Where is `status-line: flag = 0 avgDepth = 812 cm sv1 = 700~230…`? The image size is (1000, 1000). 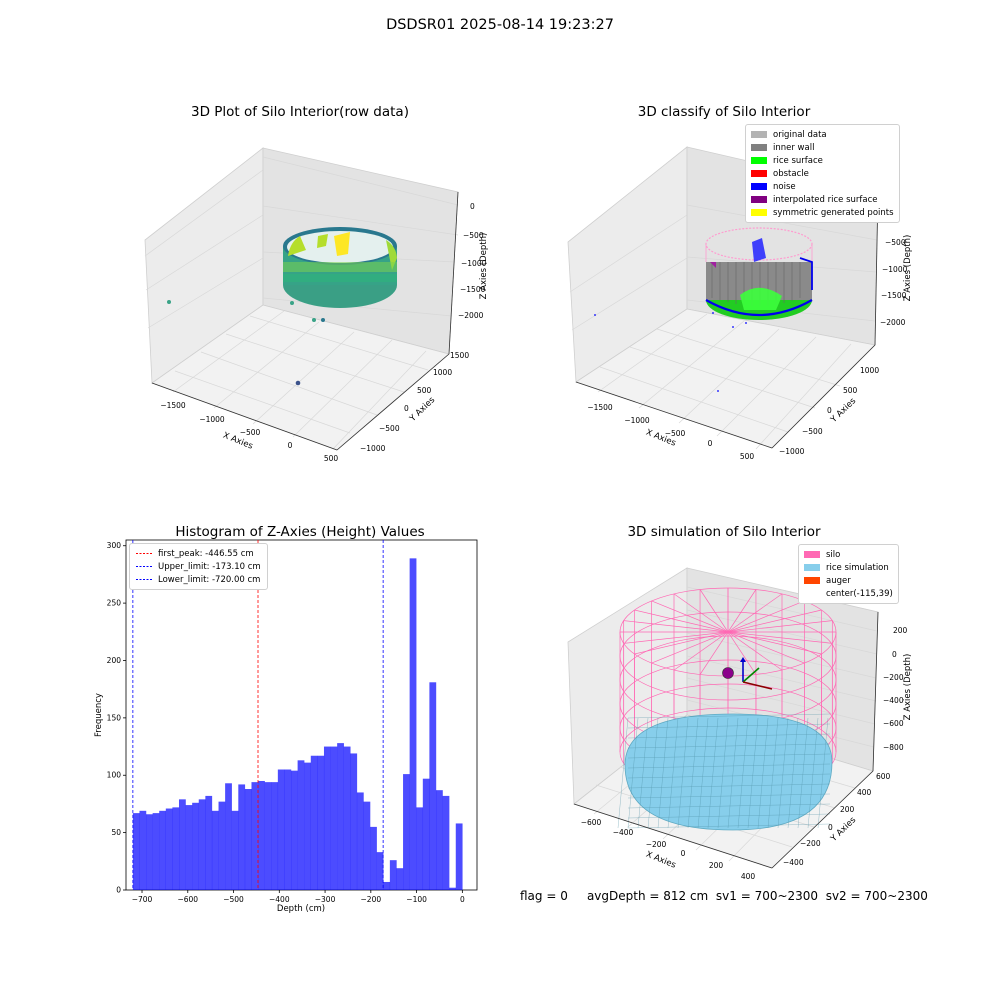
status-line: flag = 0 avgDepth = 812 cm sv1 = 700~230… is located at coordinates (724, 896).